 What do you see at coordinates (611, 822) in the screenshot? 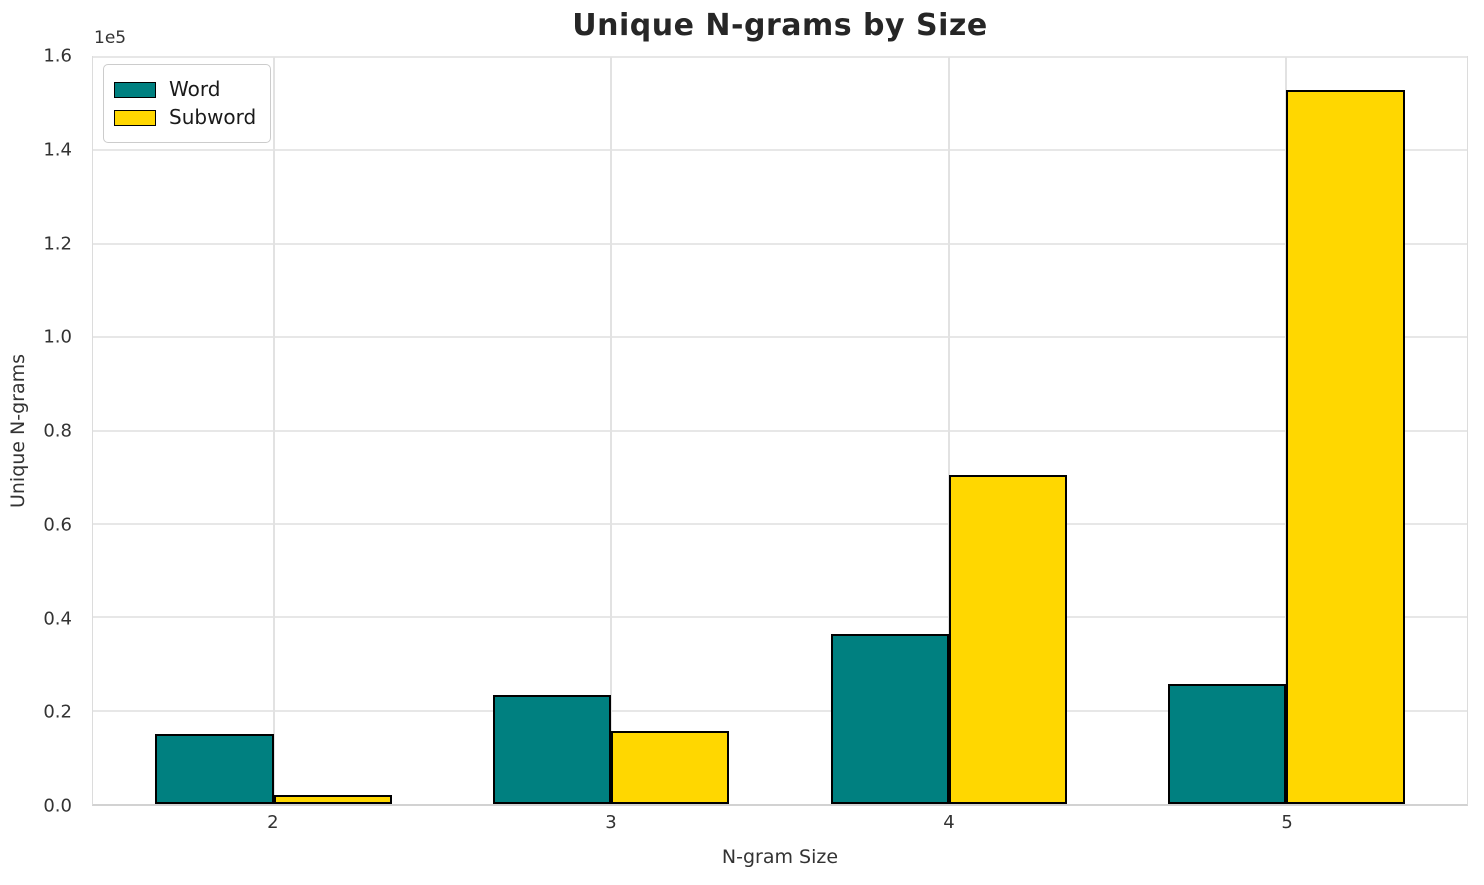
I see `x-tick-label: 3` at bounding box center [611, 822].